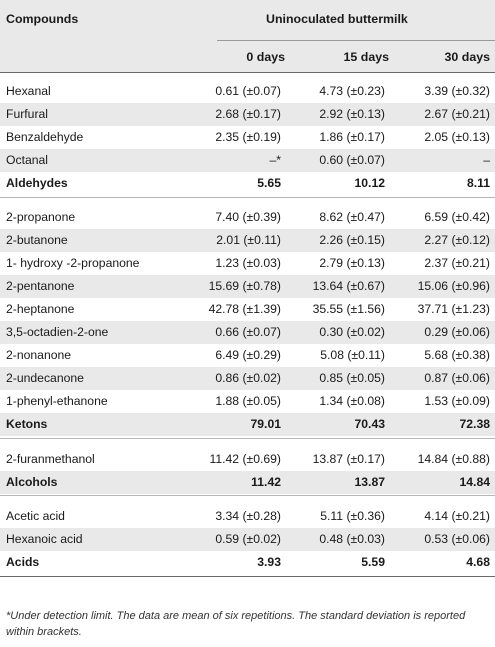 This screenshot has width=495, height=647. What do you see at coordinates (475, 482) in the screenshot?
I see `value-30-days: 14.84` at bounding box center [475, 482].